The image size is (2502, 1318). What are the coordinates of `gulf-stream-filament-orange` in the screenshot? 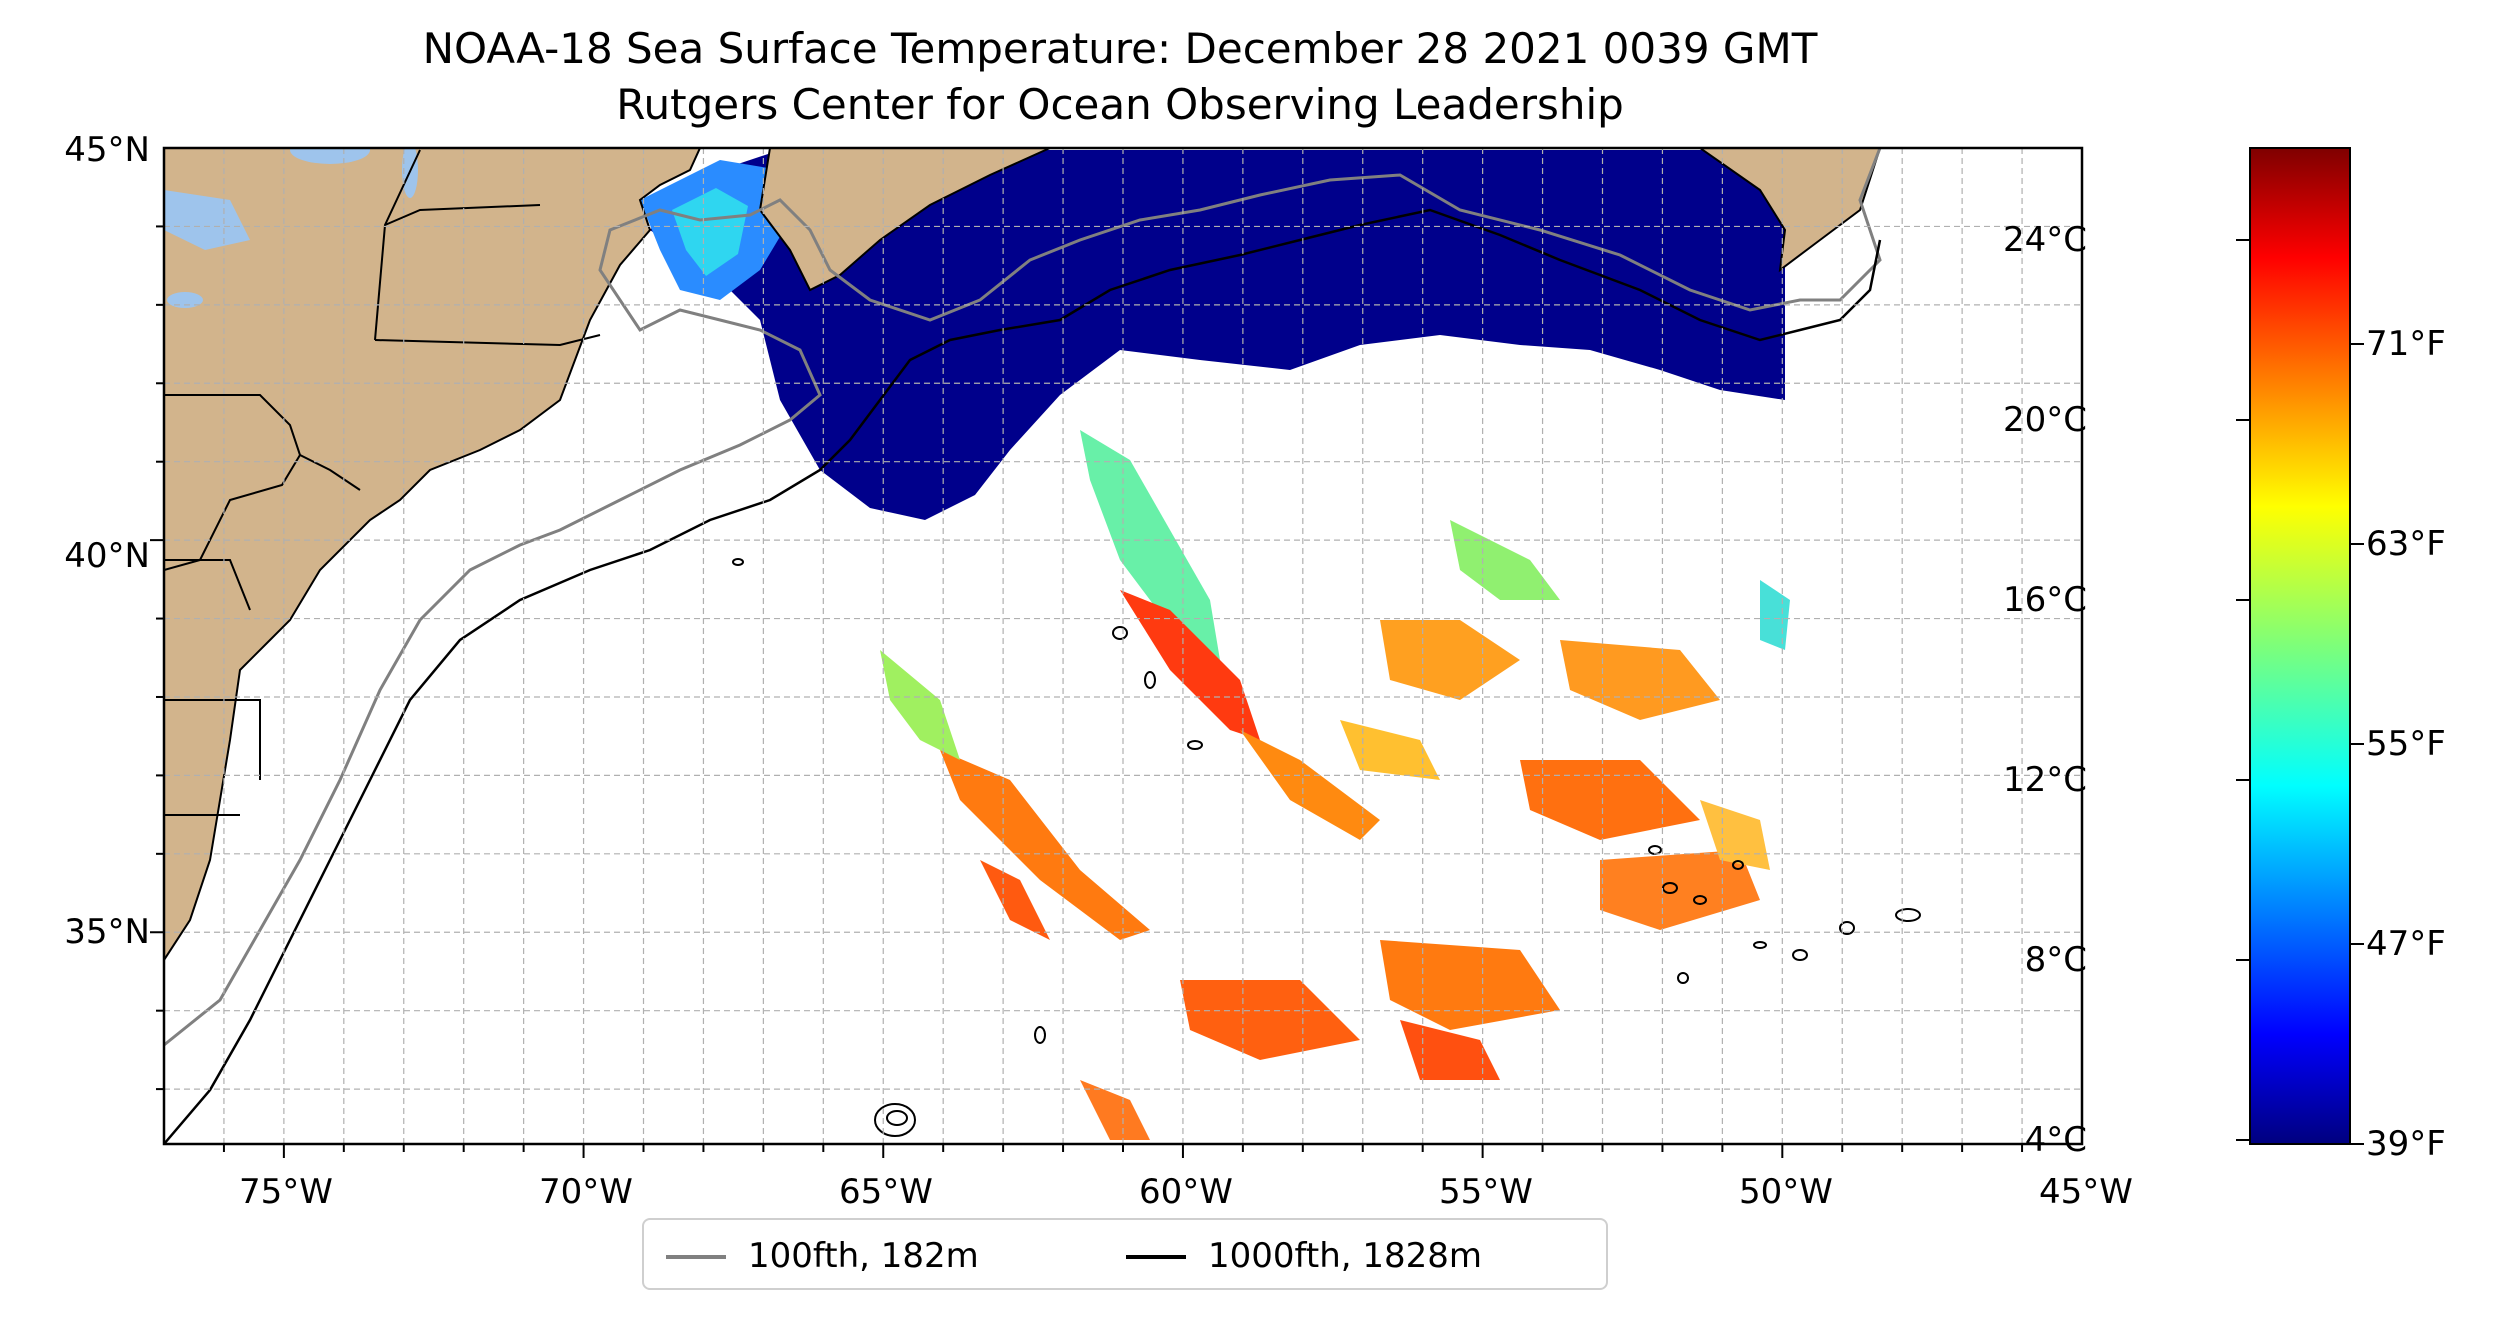 It's located at (1310, 785).